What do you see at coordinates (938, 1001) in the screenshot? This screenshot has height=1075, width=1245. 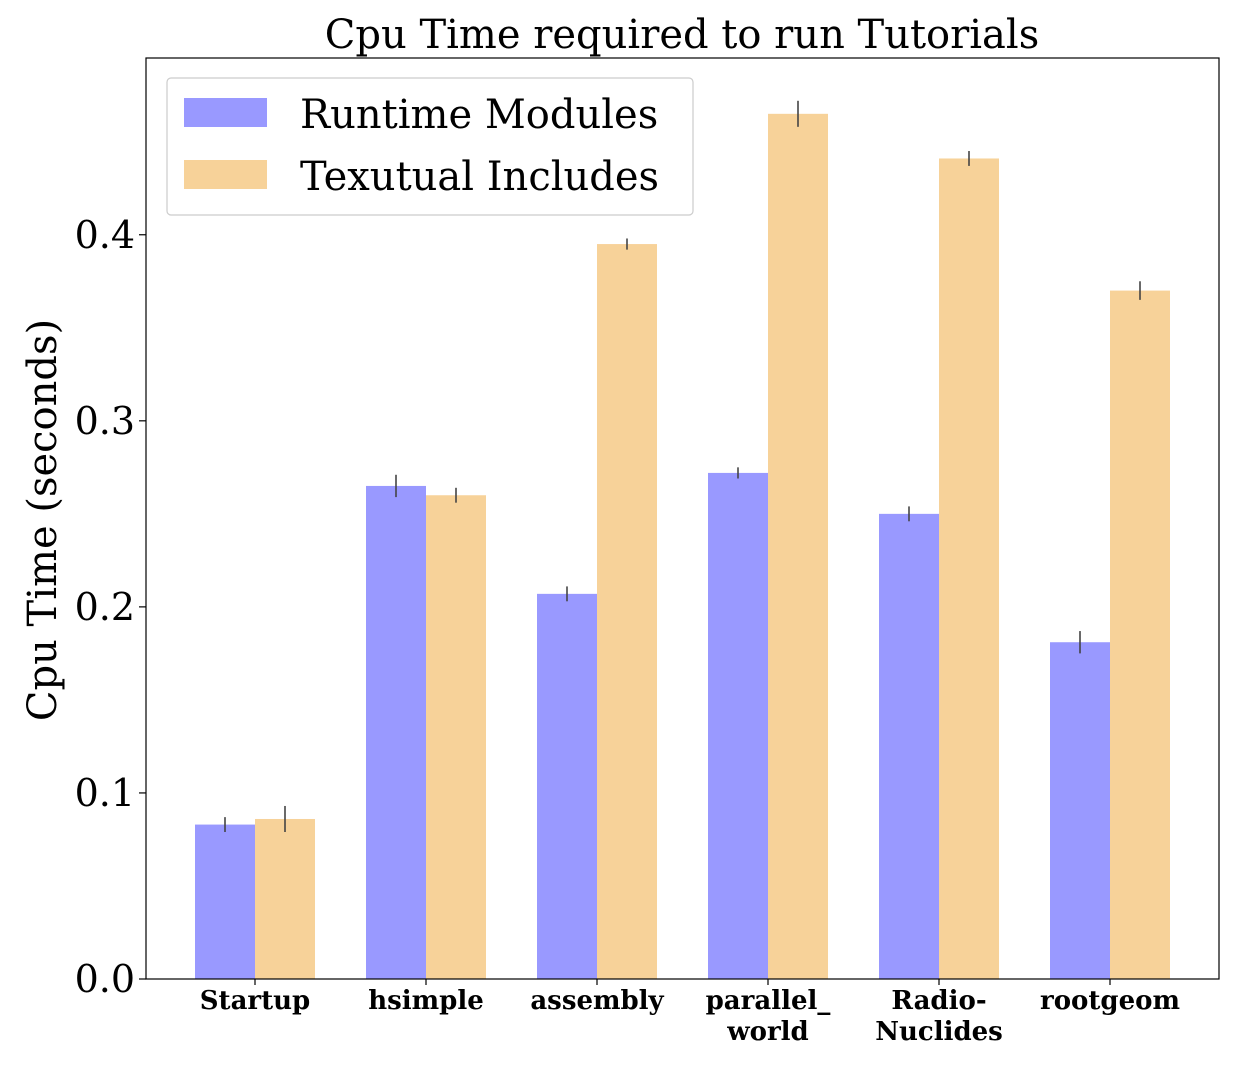 I see `x-tick-label-radio-nuclides-0: Radio-` at bounding box center [938, 1001].